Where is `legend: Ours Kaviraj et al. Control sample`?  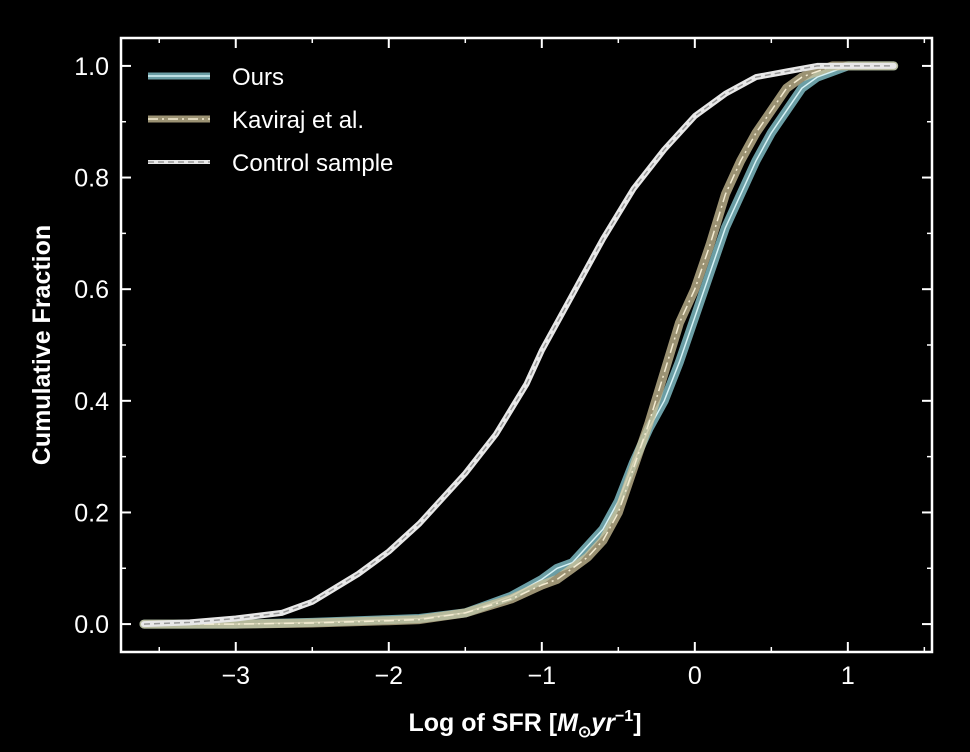
legend: Ours Kaviraj et al. Control sample is located at coordinates (270, 120).